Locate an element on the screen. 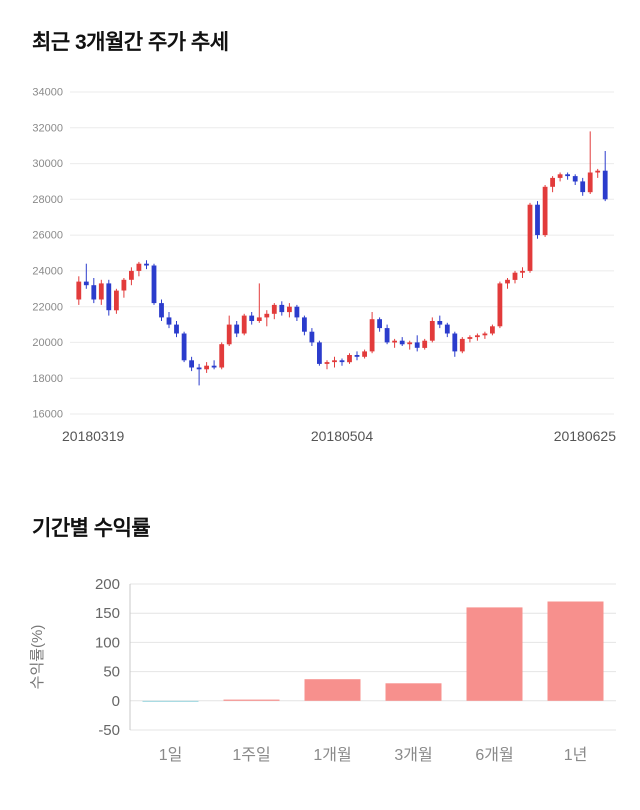 This screenshot has height=810, width=640. svg-text: 150 is located at coordinates (107, 613).